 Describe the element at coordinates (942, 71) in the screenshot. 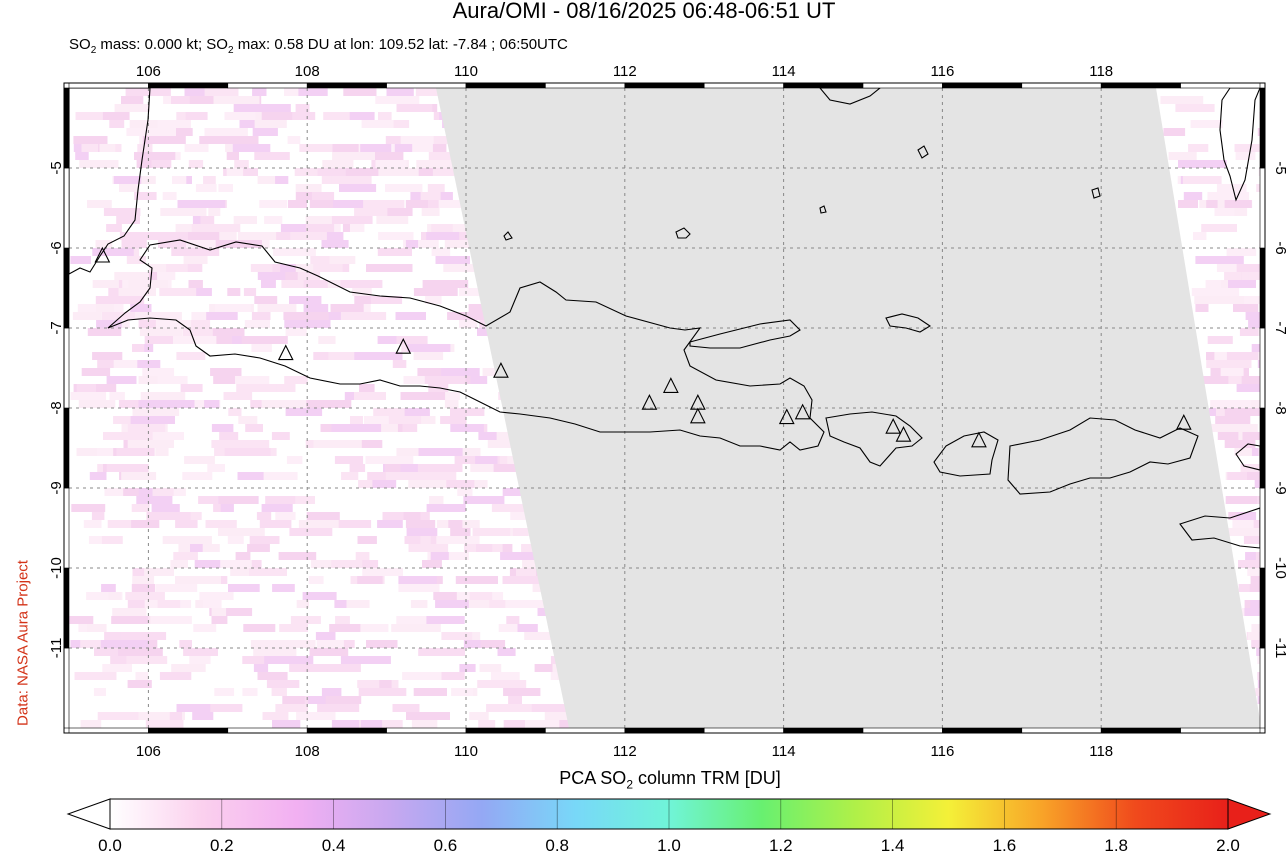

I see `lon-tick-label-top: 116` at that location.